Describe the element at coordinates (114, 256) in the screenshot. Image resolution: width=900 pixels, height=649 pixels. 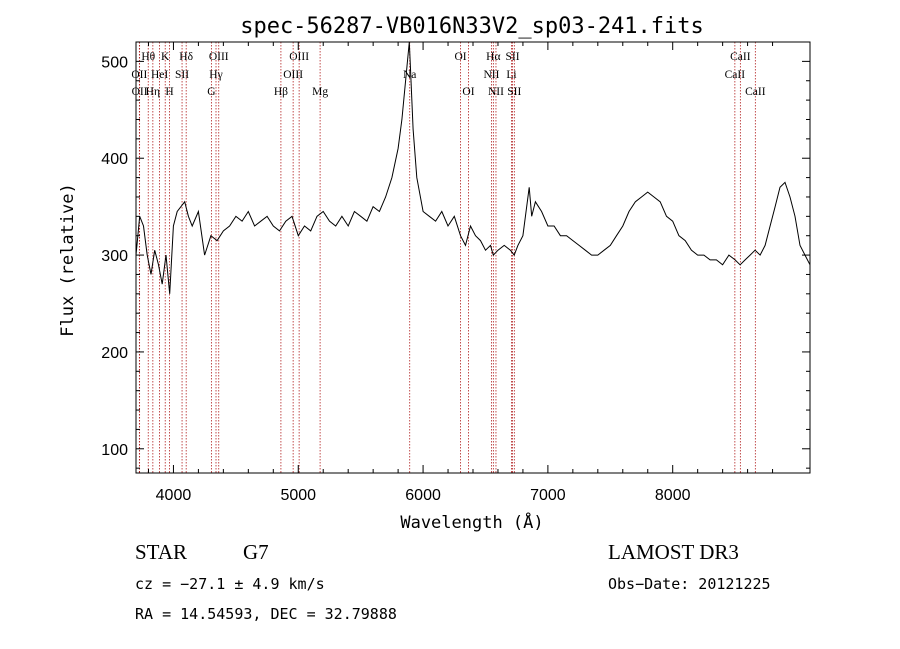
I see `y-tick-label-2: 300` at that location.